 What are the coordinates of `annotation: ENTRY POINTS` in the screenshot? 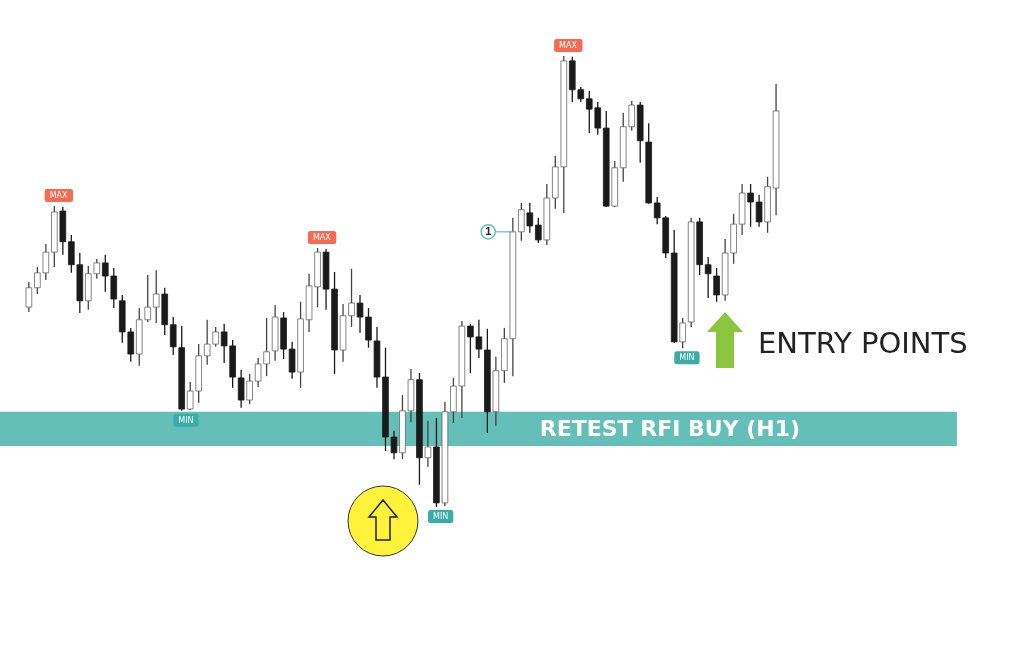 It's located at (863, 343).